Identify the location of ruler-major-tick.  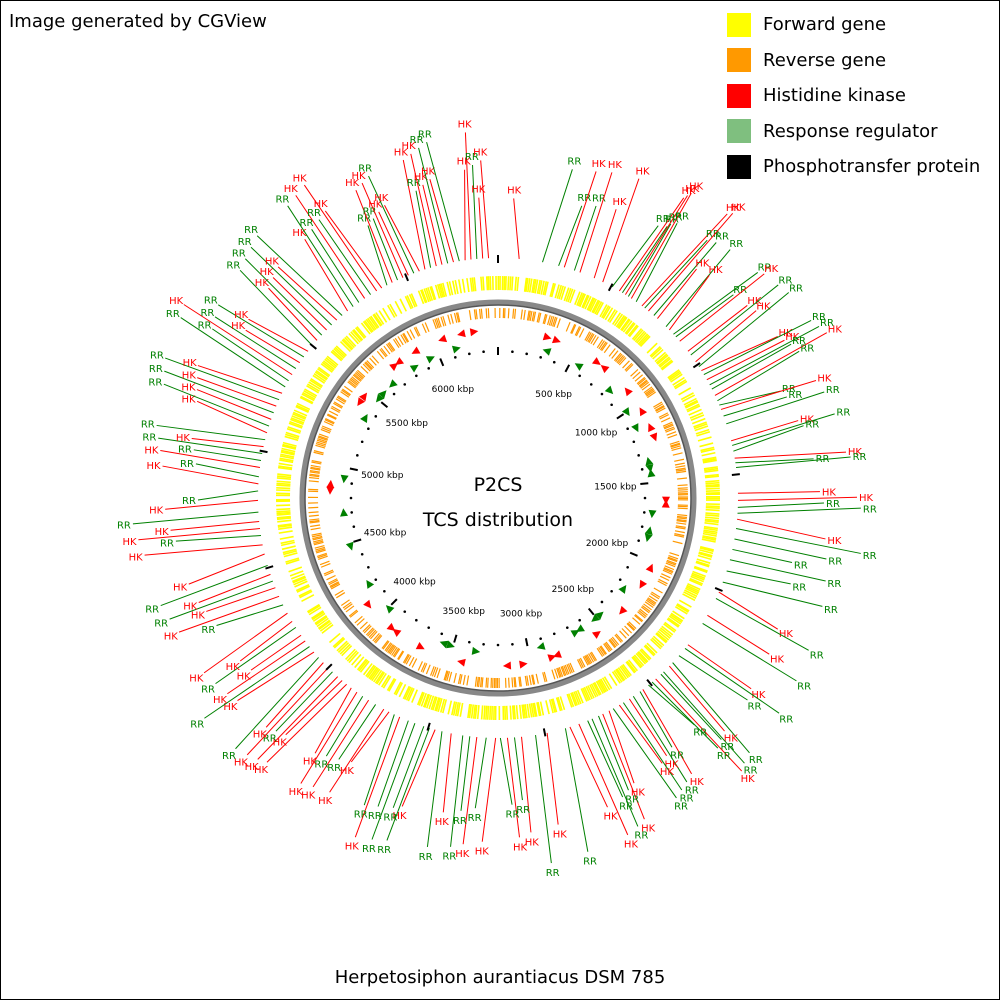
(591, 611).